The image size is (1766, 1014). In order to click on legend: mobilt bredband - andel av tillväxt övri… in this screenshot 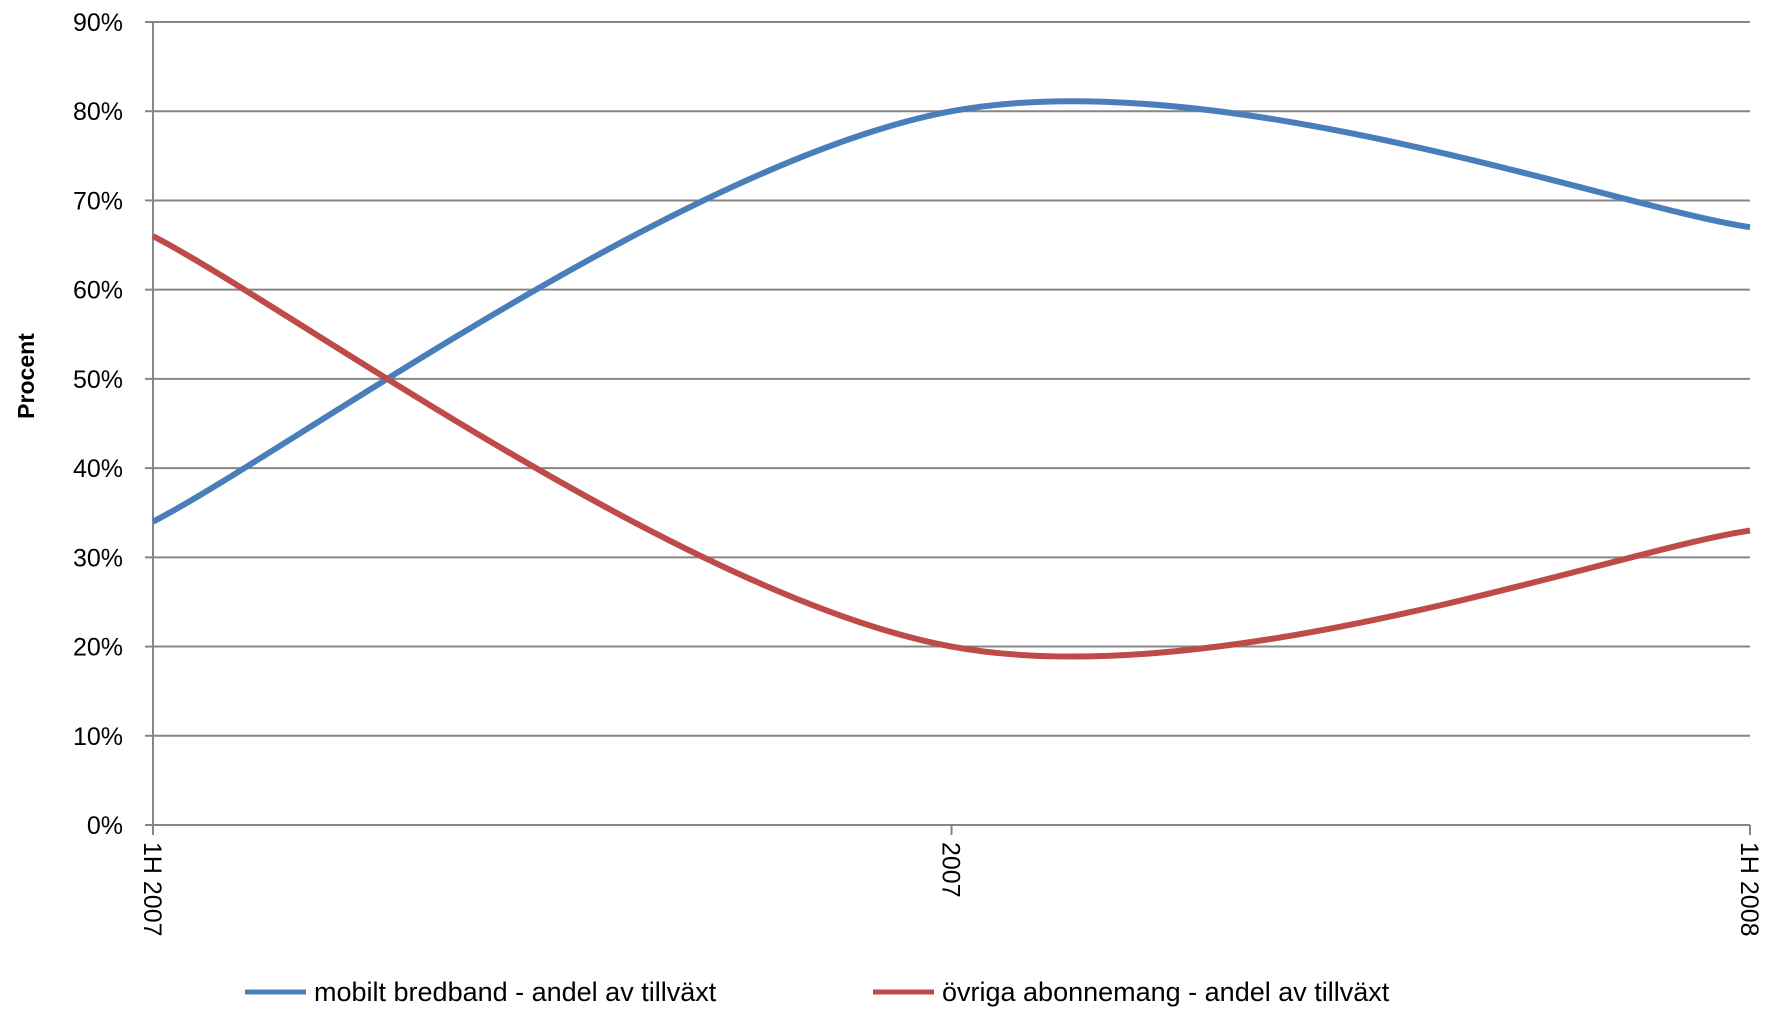, I will do `click(817, 992)`.